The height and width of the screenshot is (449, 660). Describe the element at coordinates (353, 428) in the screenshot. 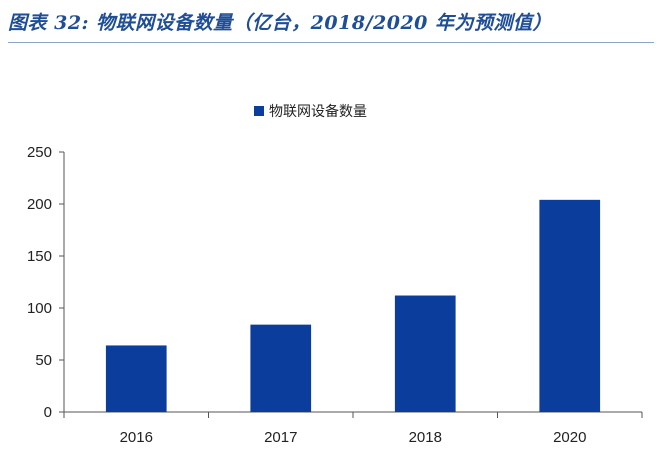

I see `x-axis: 2016 2017 2018 2020` at that location.